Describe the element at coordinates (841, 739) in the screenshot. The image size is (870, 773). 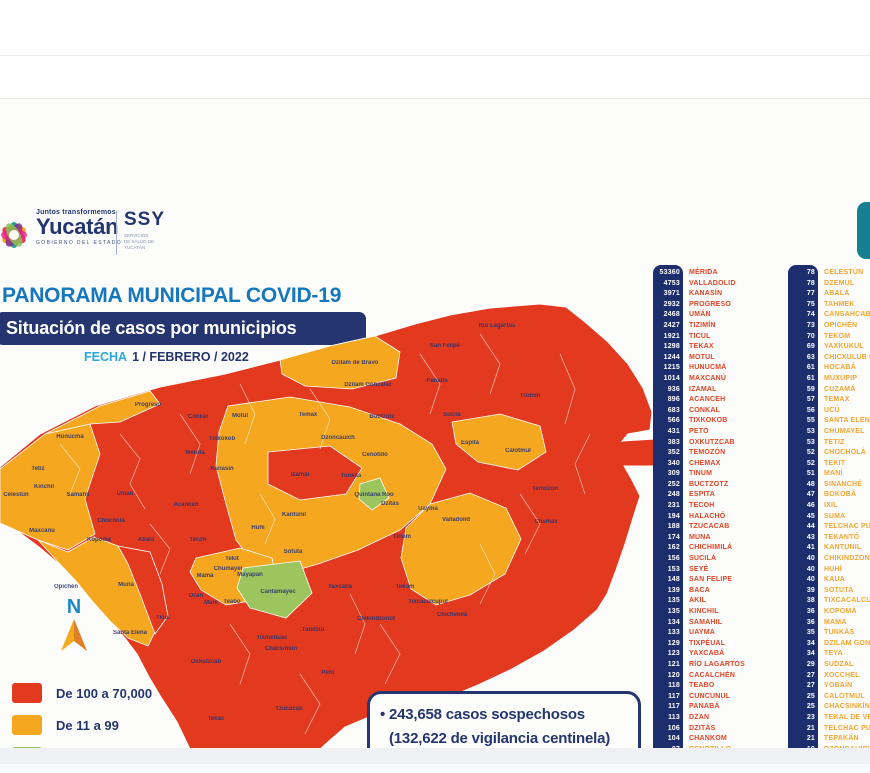
I see `municipality-name: TEPAKÁN` at that location.